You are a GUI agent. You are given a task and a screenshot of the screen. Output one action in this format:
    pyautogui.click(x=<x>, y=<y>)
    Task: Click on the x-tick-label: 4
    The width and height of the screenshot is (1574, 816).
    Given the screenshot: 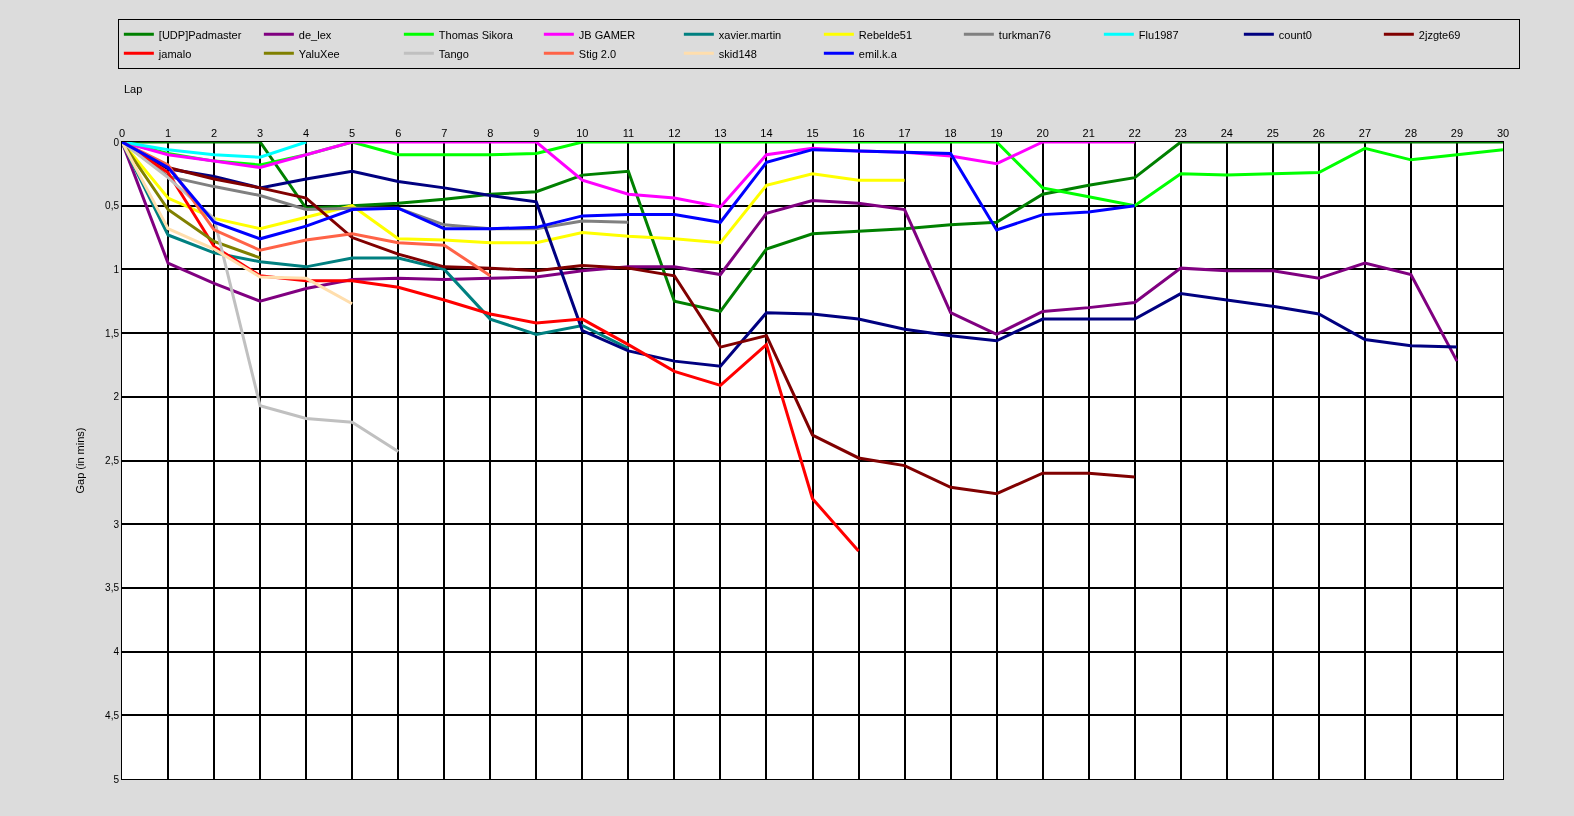 What is the action you would take?
    pyautogui.click(x=306, y=132)
    